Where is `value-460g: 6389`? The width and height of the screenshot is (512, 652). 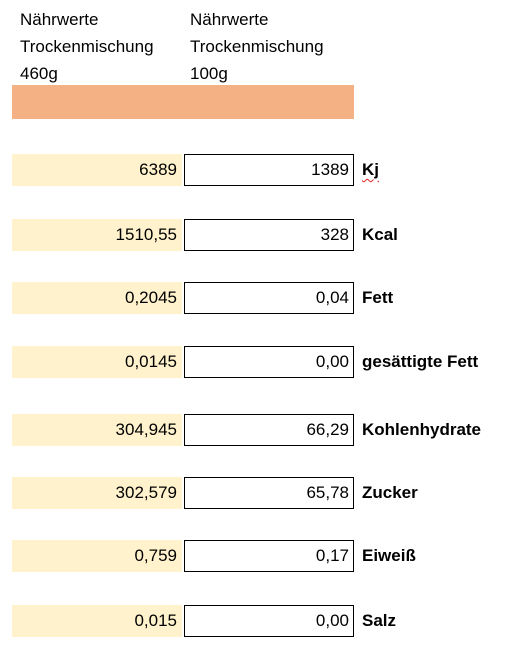 value-460g: 6389 is located at coordinates (97, 170).